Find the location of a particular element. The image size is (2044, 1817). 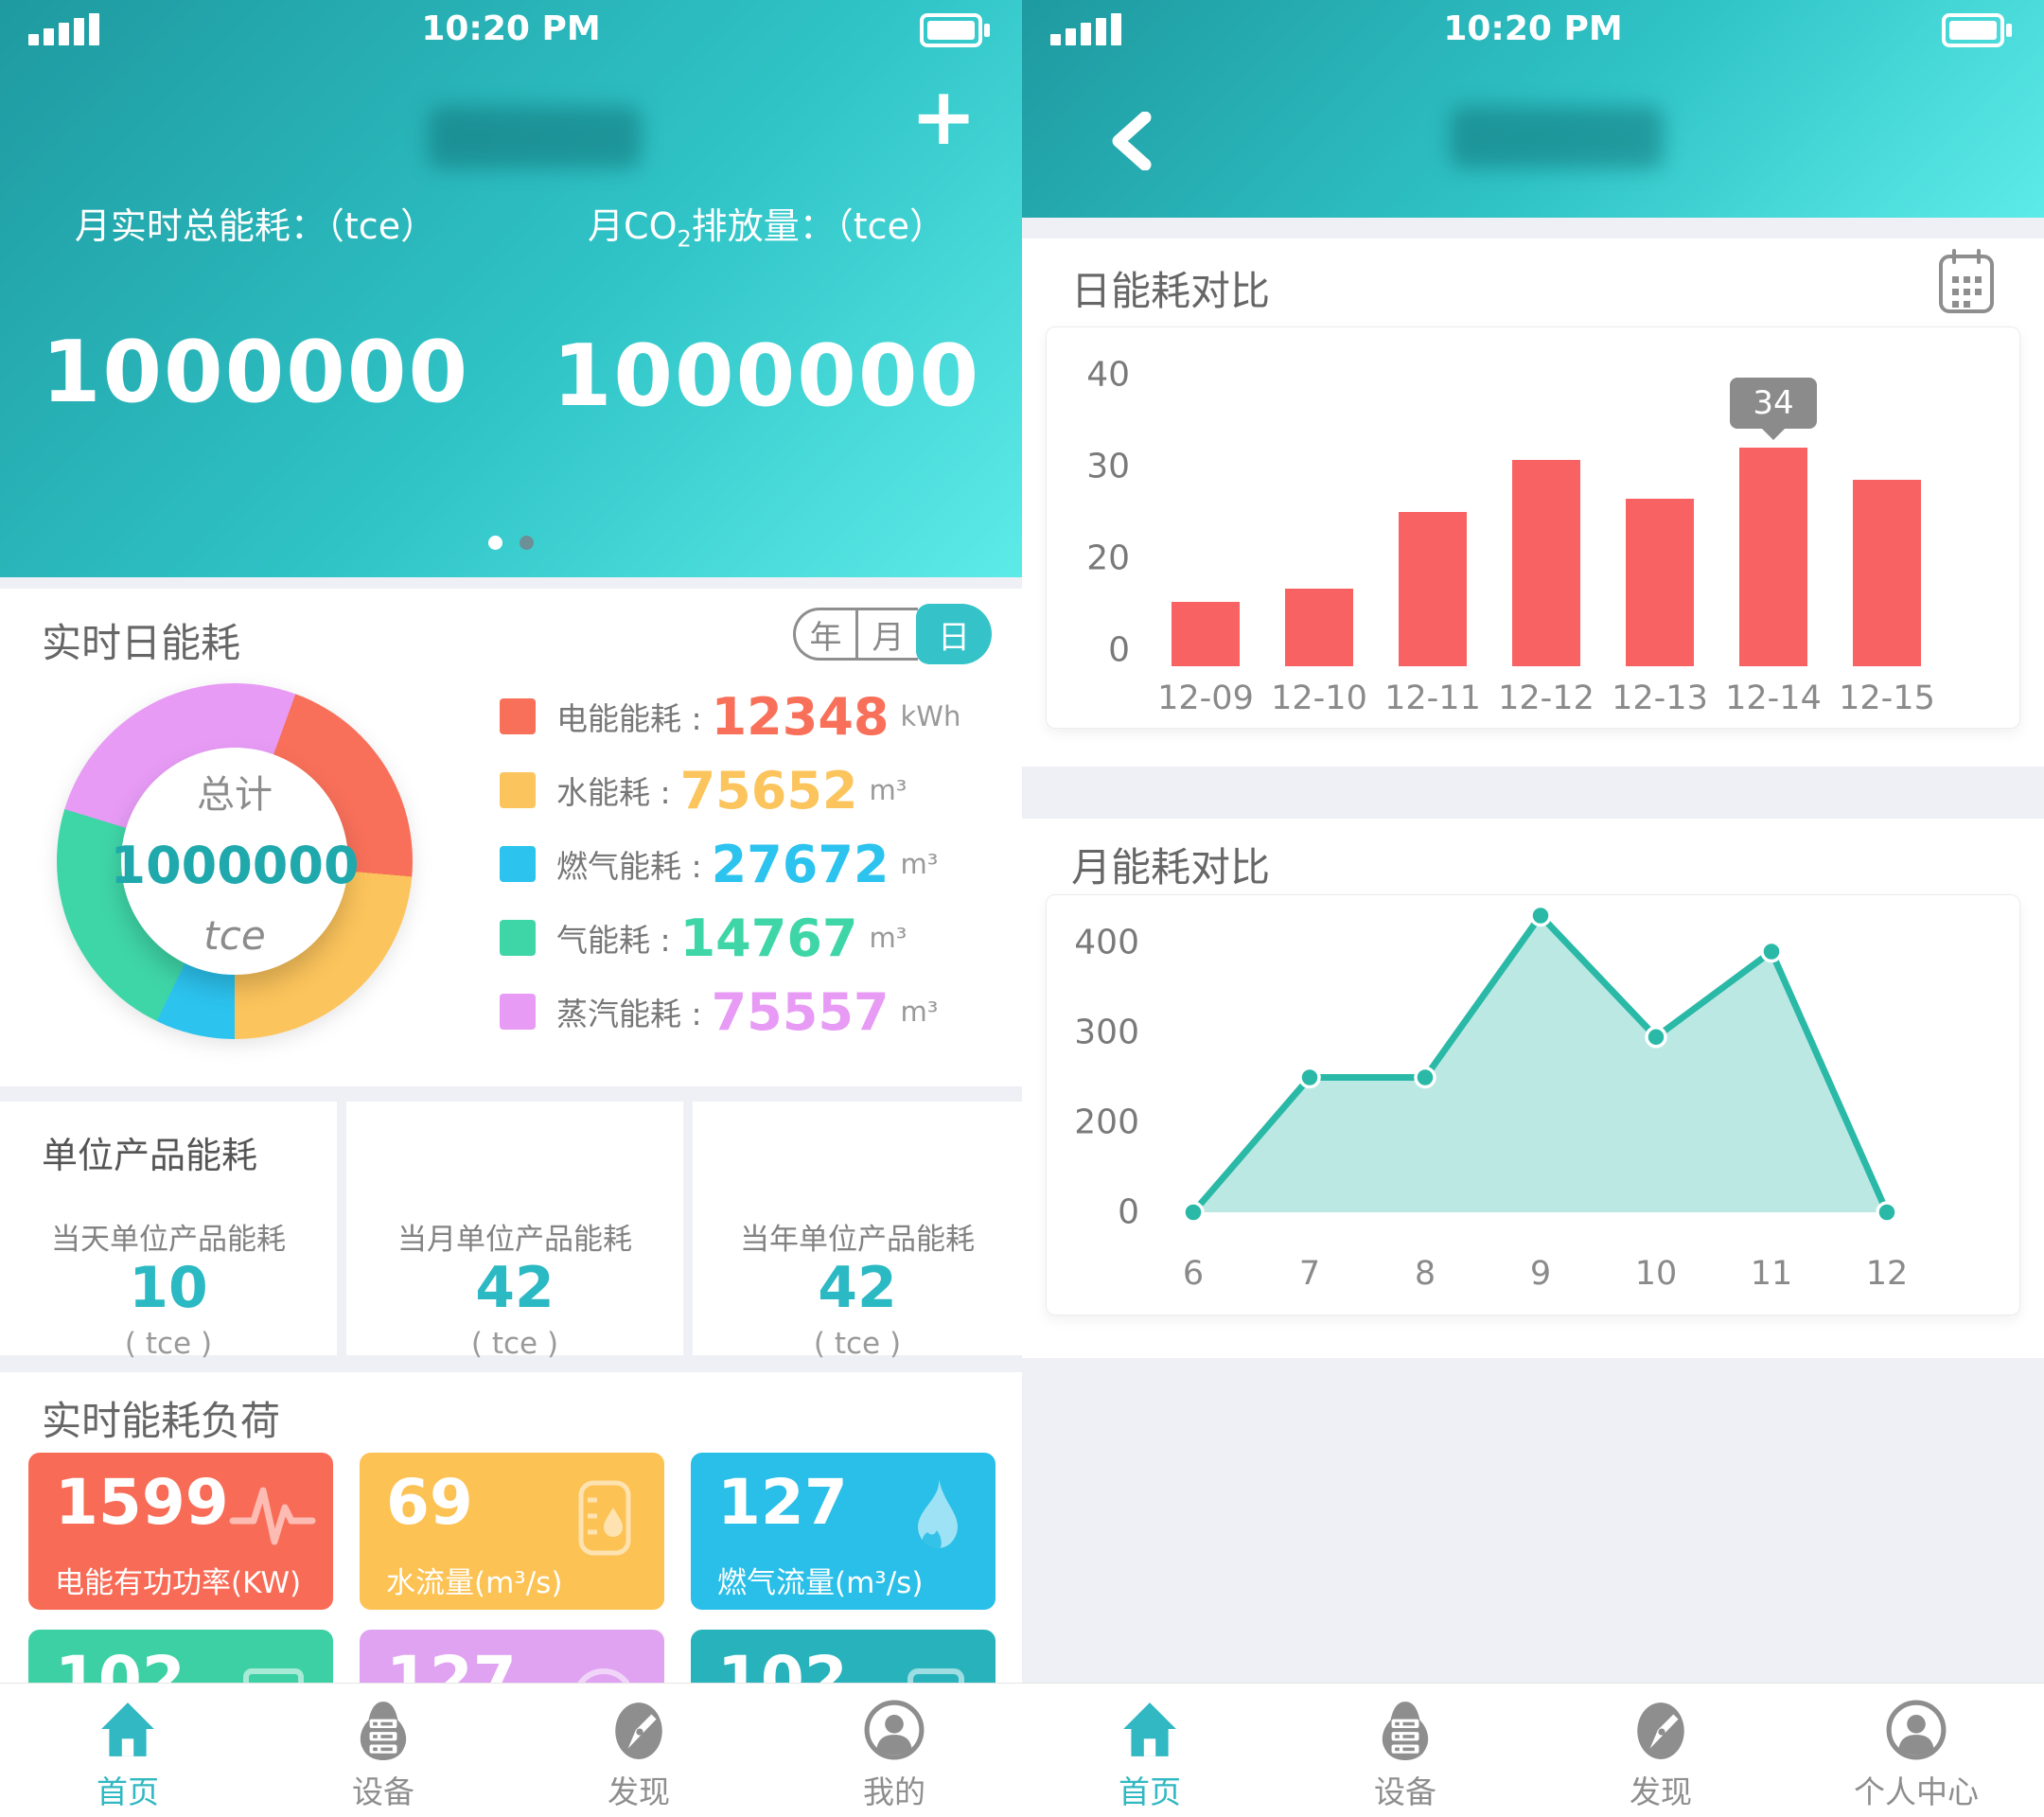

bottom-nav: 首页 设备 发现 我的 is located at coordinates (511, 1750).